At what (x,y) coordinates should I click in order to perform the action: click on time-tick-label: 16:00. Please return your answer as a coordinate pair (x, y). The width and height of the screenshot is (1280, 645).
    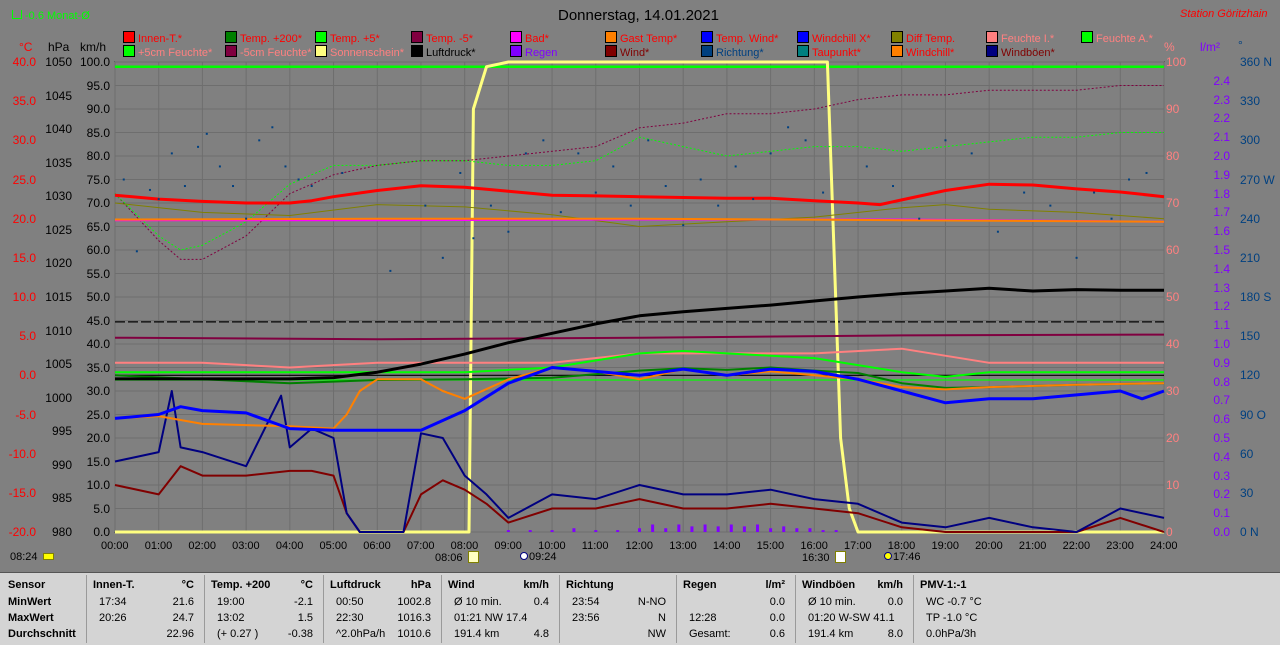
    Looking at the image, I should click on (814, 546).